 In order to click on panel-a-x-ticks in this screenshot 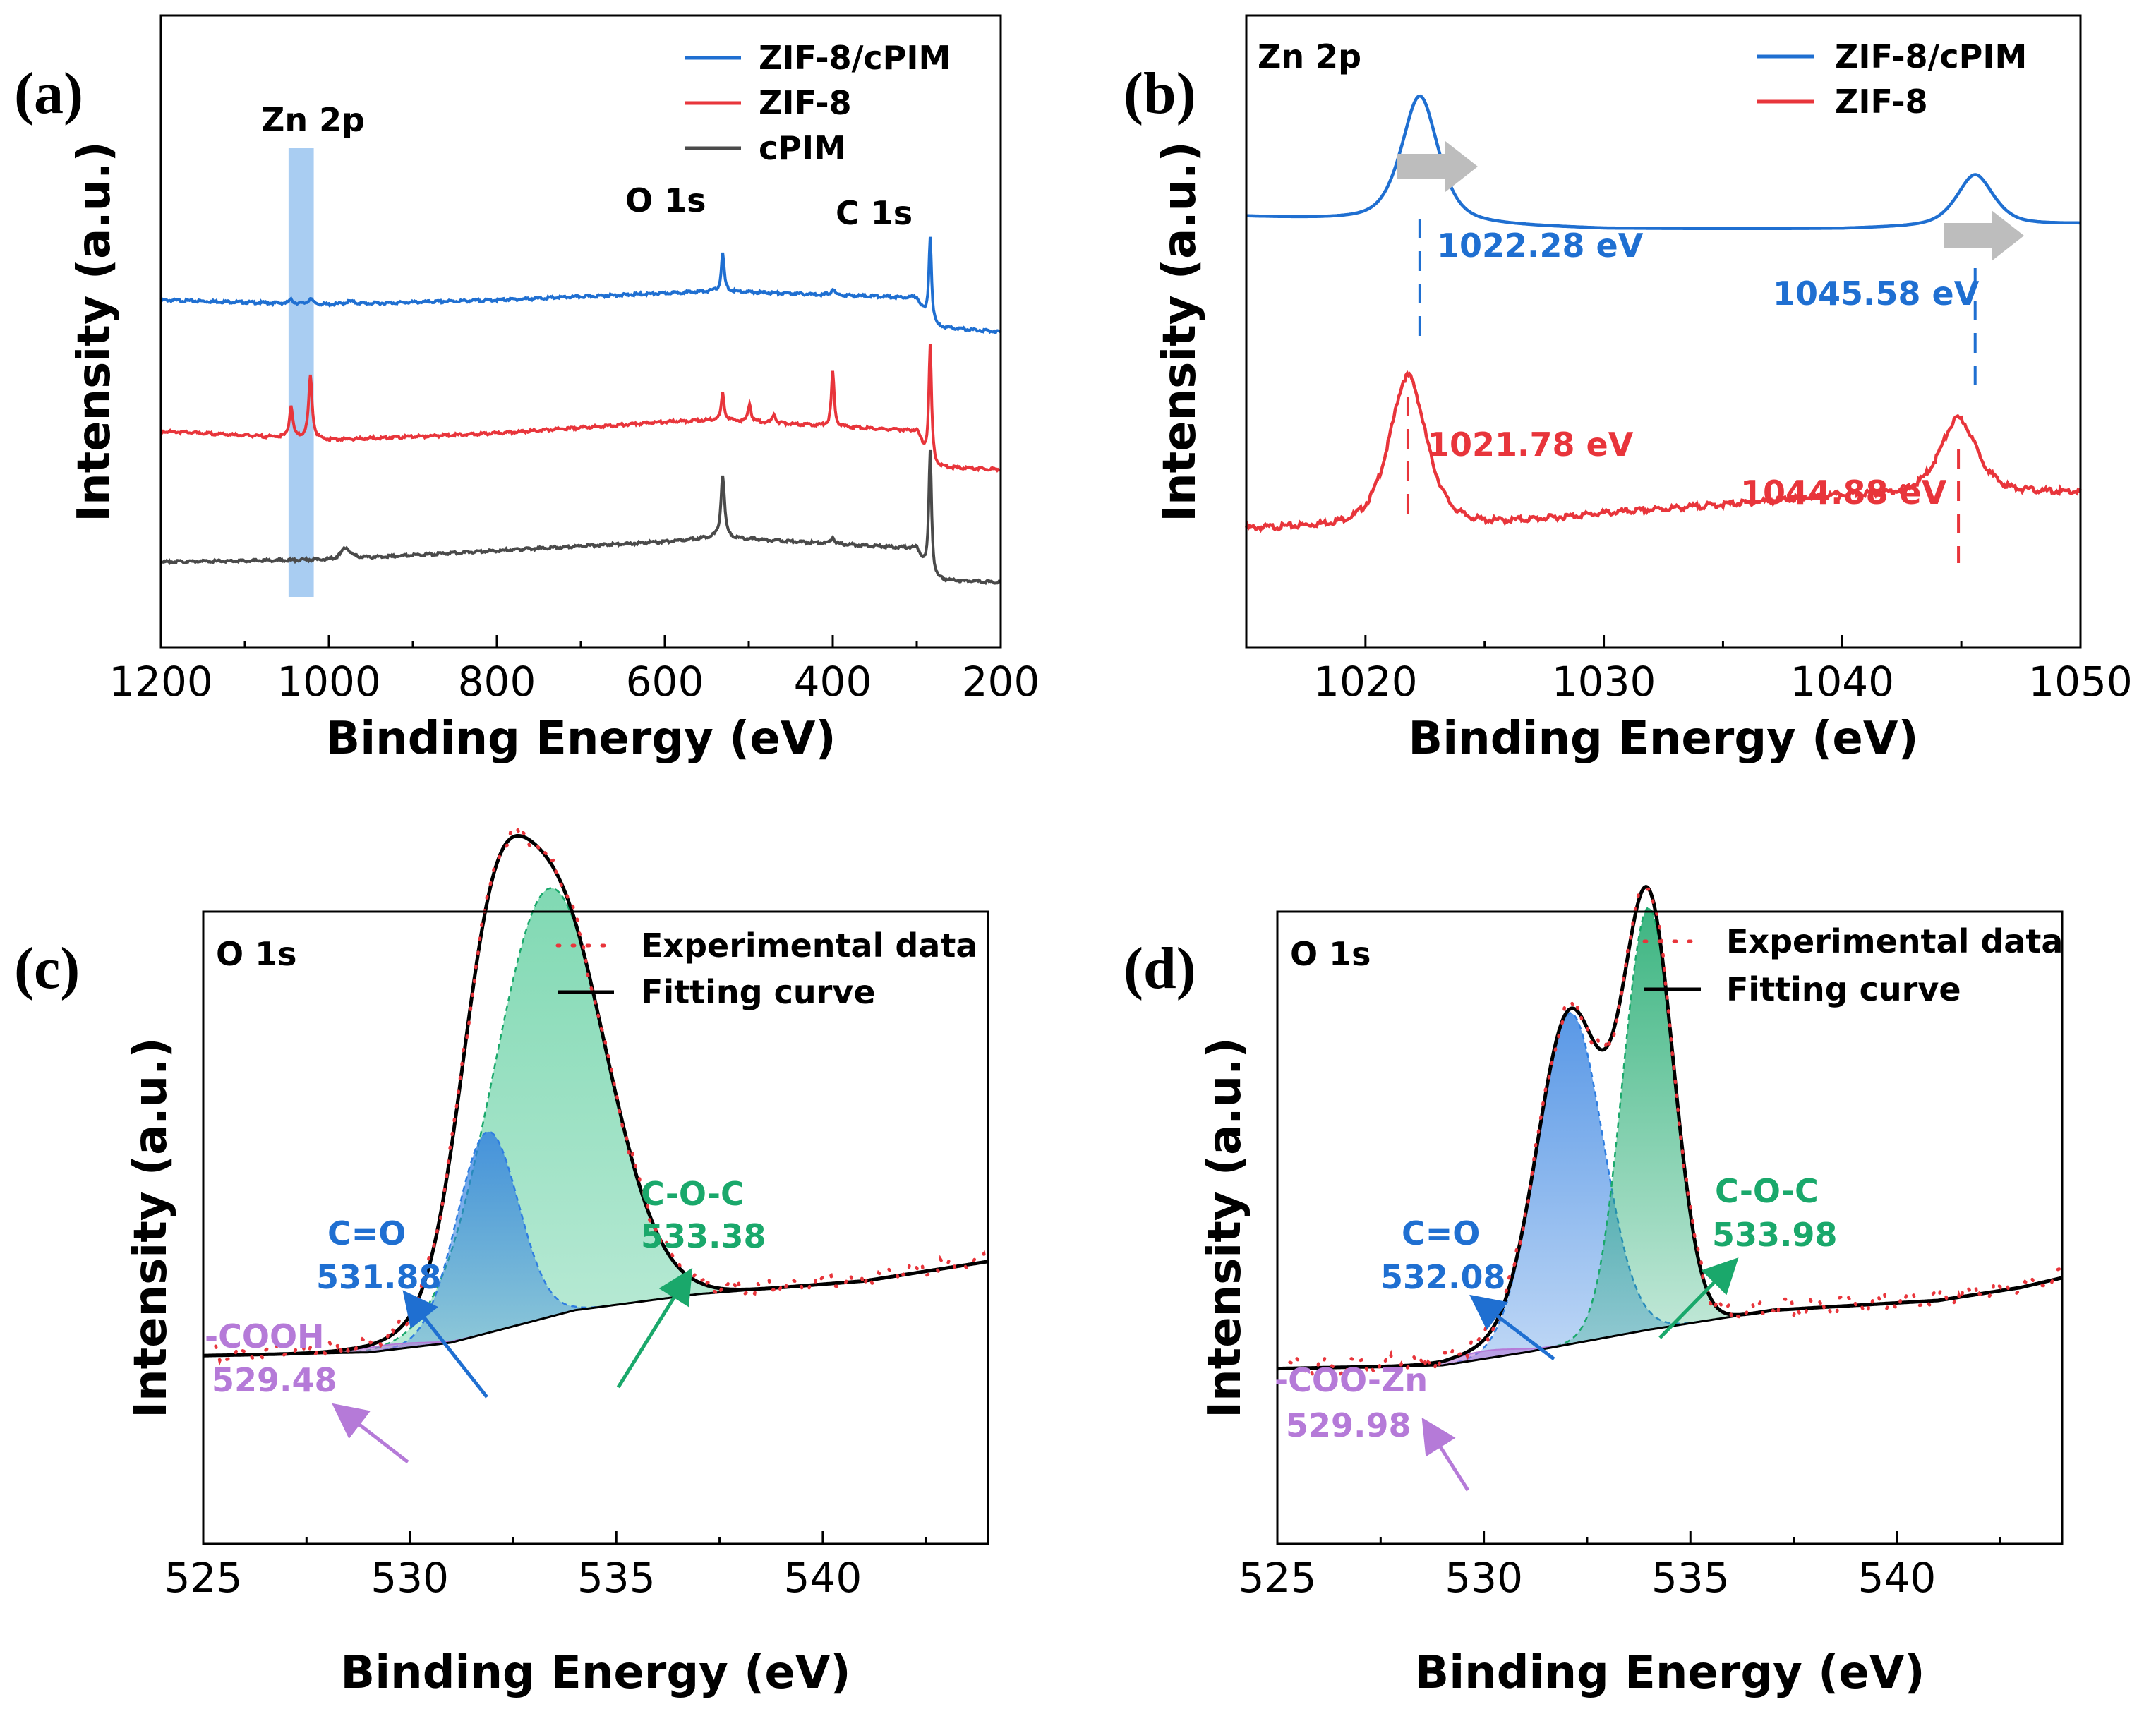, I will do `click(580, 641)`.